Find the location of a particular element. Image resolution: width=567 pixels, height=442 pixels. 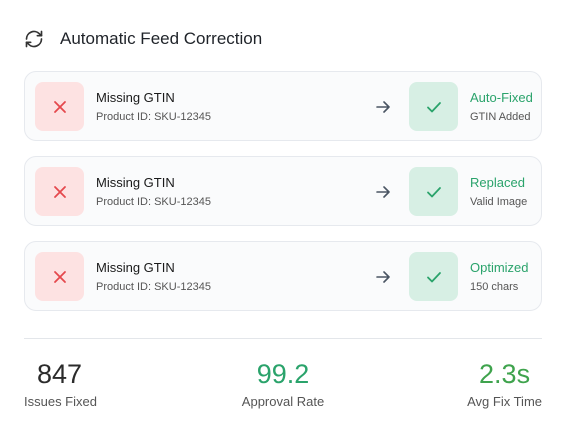

page-title: Automatic Feed Correction is located at coordinates (161, 38).